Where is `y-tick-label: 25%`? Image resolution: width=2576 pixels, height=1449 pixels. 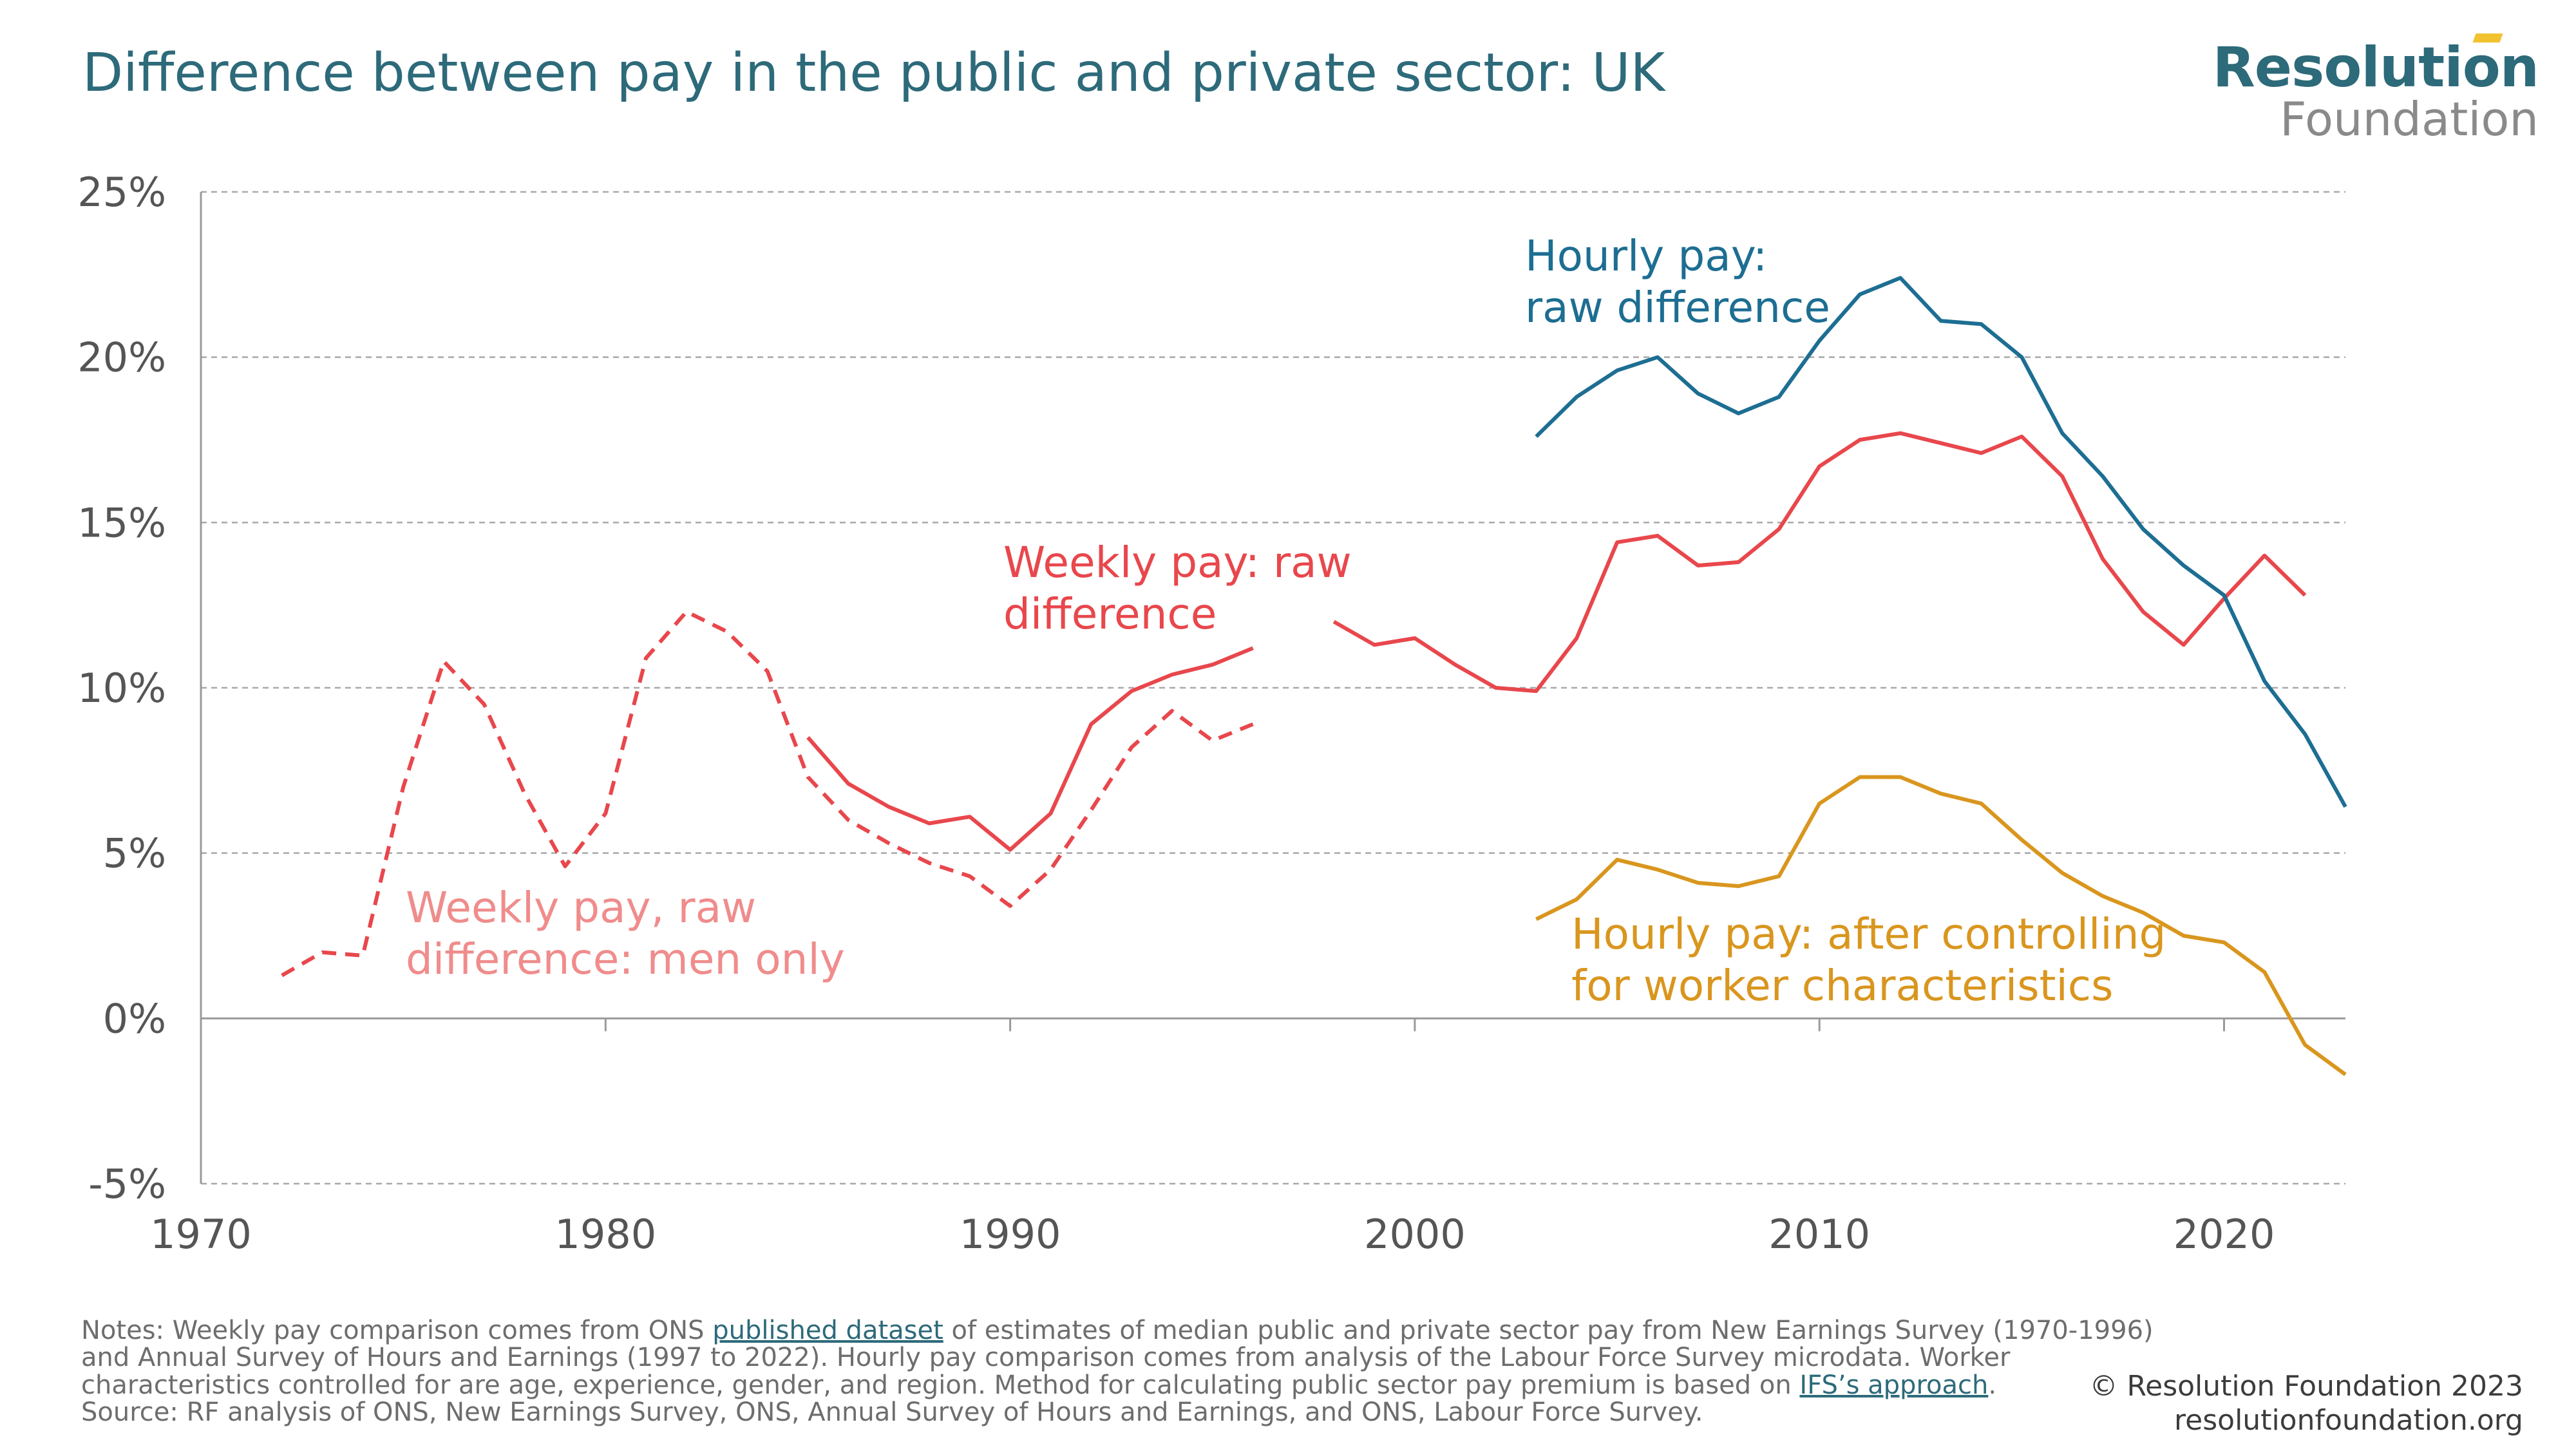
y-tick-label: 25% is located at coordinates (121, 192).